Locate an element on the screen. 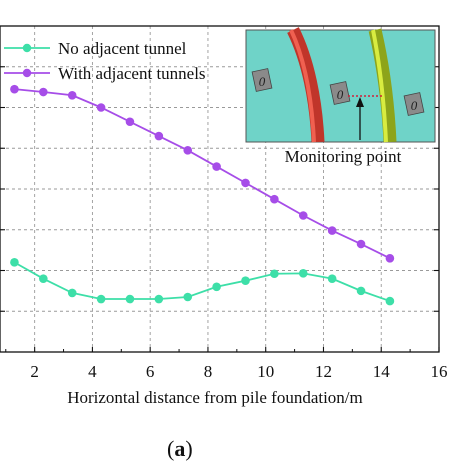 The height and width of the screenshot is (474, 474). tunnel-red is located at coordinates (306, 85).